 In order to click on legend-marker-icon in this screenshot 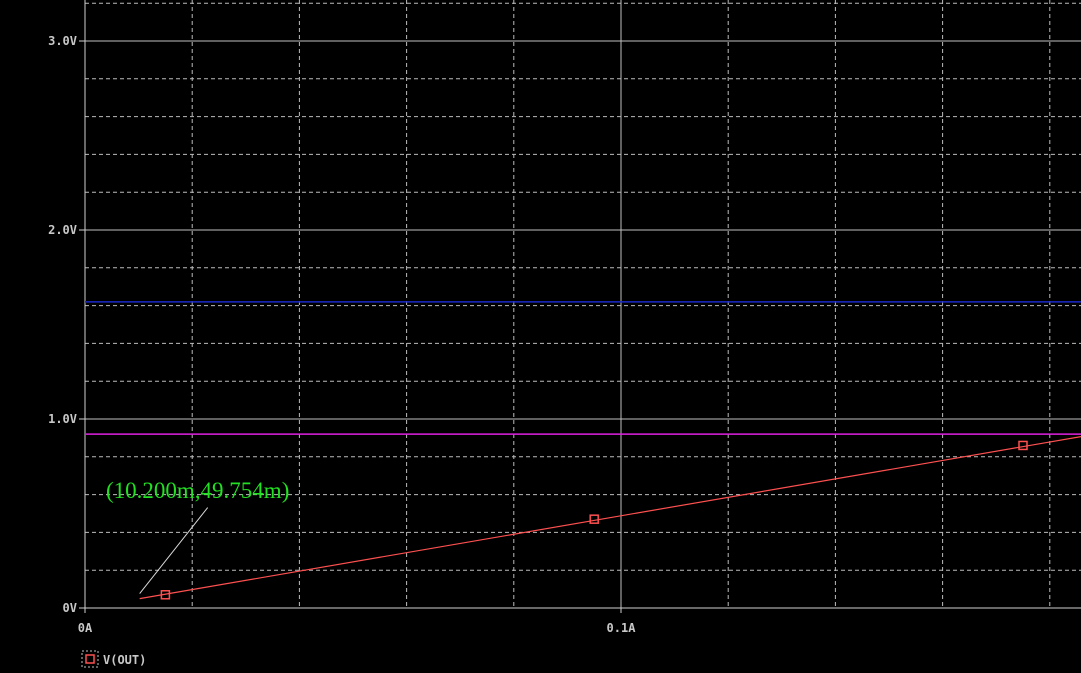, I will do `click(90, 659)`.